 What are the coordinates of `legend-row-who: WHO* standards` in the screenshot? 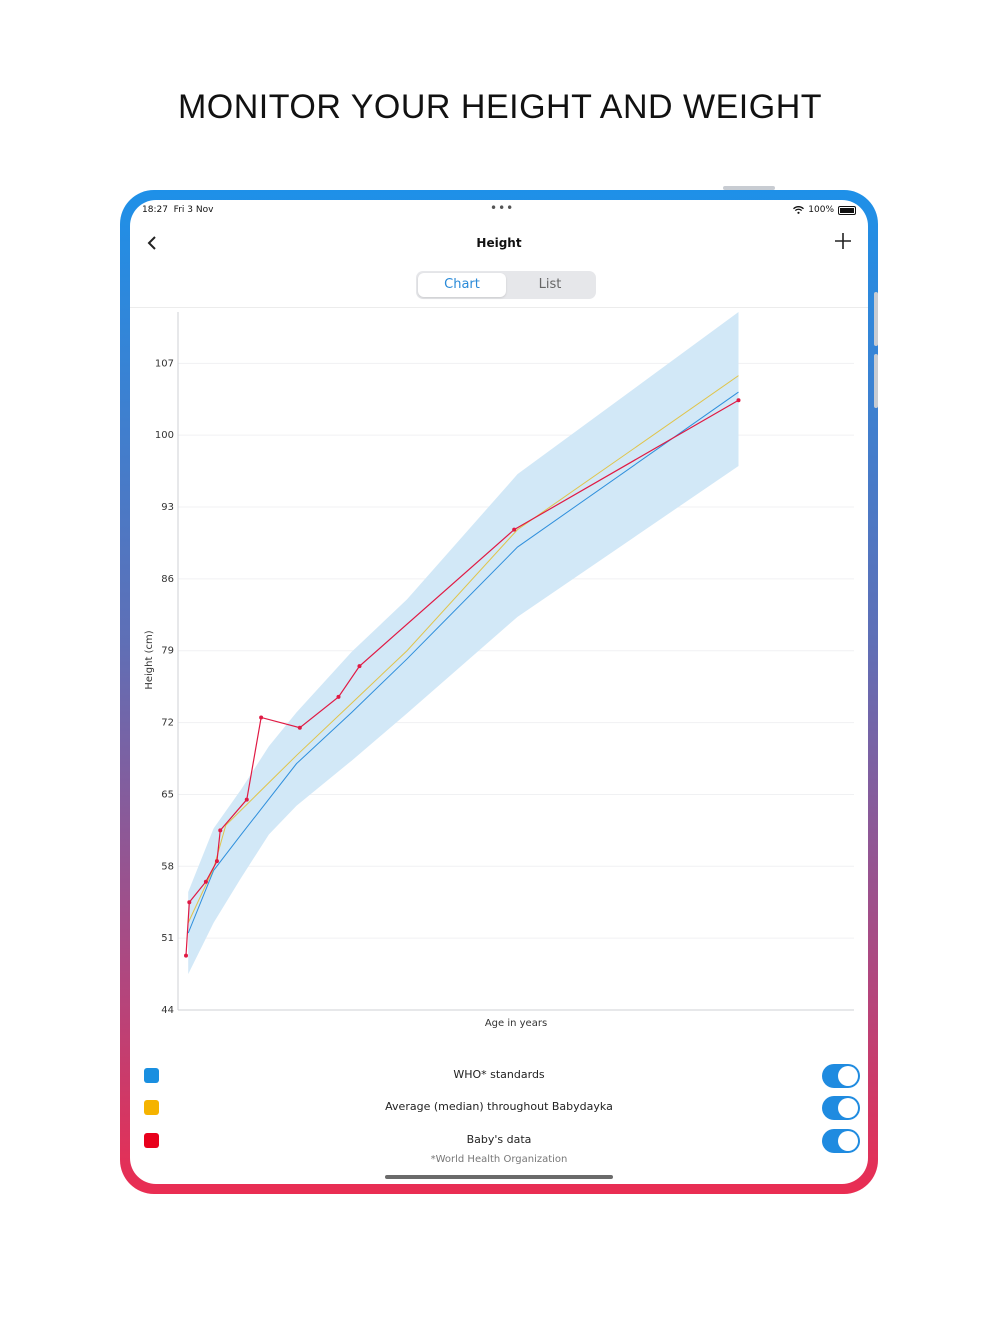 It's located at (499, 1076).